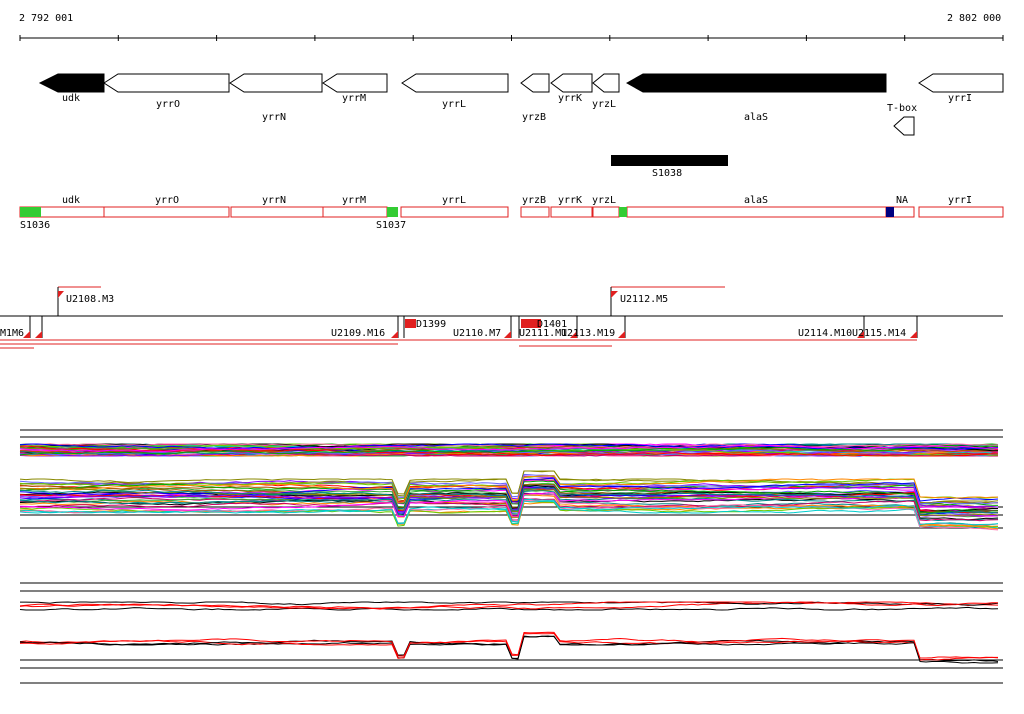 Image resolution: width=1024 pixels, height=714 pixels. Describe the element at coordinates (274, 117) in the screenshot. I see `gene-label-yrrN: yrrN` at that location.